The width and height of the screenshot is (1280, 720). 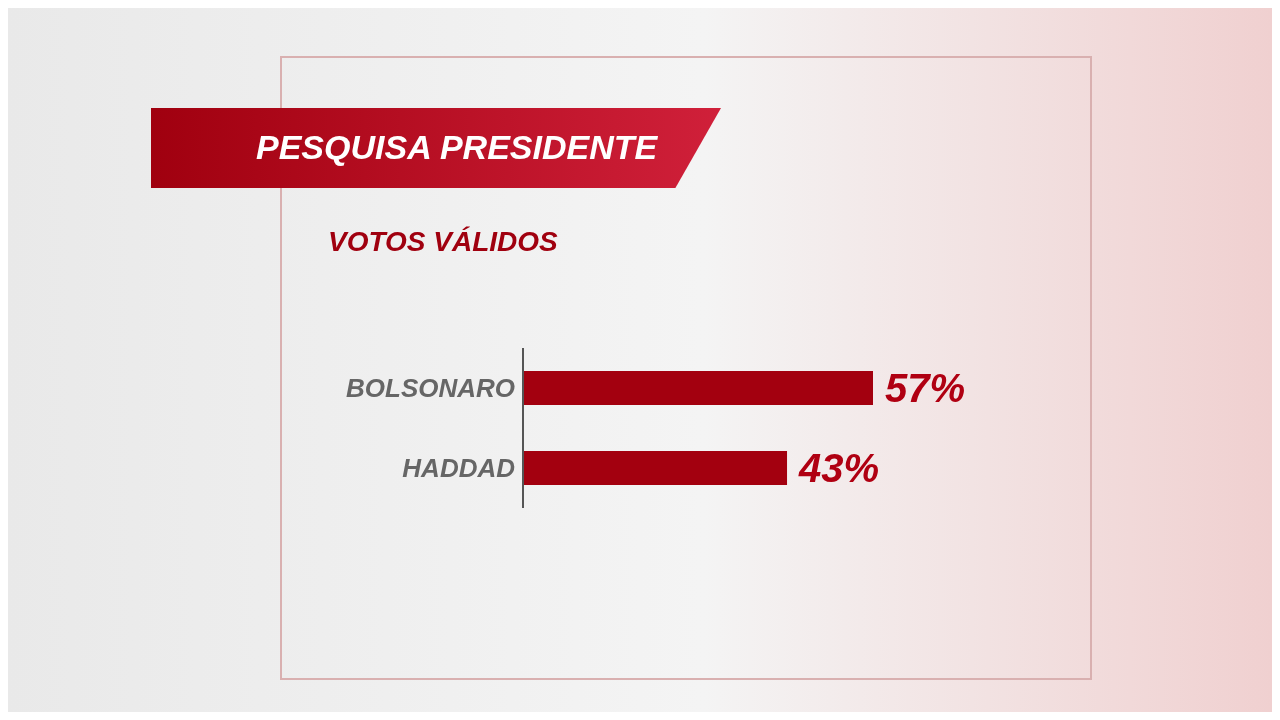 What do you see at coordinates (457, 147) in the screenshot?
I see `chart-title: PESQUISA PRESIDENTE` at bounding box center [457, 147].